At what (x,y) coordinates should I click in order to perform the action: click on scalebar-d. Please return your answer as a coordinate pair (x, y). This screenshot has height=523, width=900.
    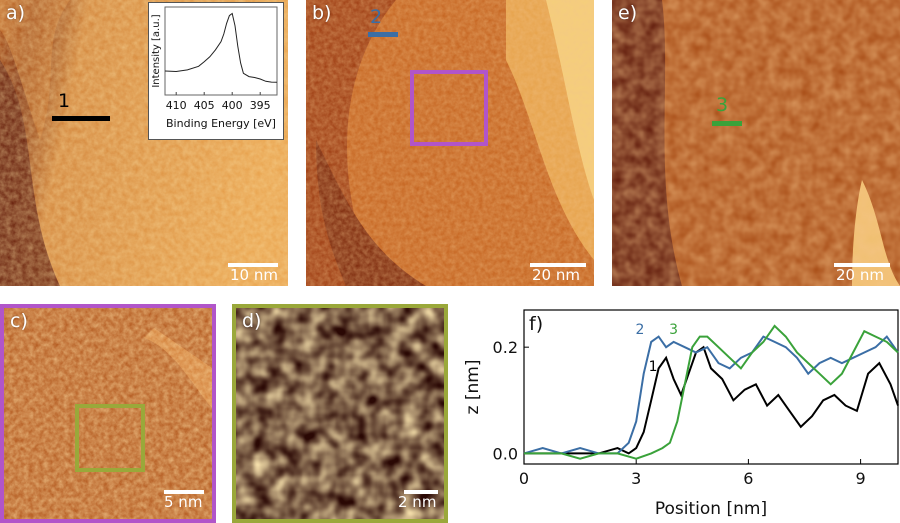
    Looking at the image, I should click on (421, 492).